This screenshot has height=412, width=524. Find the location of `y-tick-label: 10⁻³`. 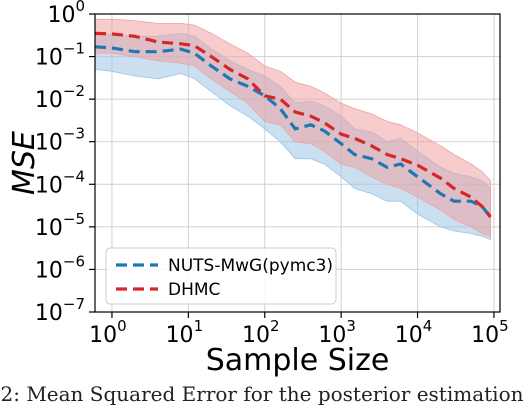

y-tick-label: 10⁻³ is located at coordinates (60, 140).